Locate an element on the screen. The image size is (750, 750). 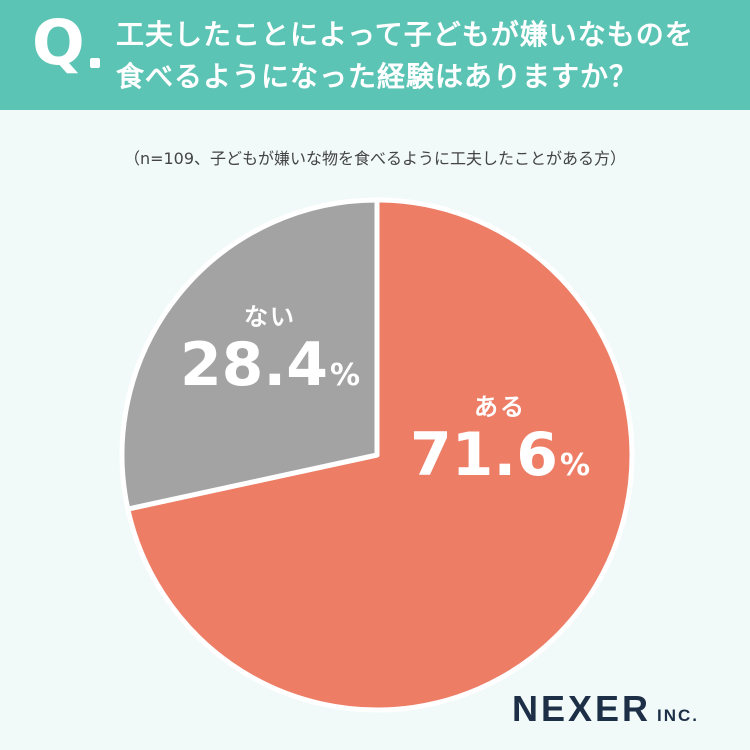
question-mark-q: Q is located at coordinates (58, 42).